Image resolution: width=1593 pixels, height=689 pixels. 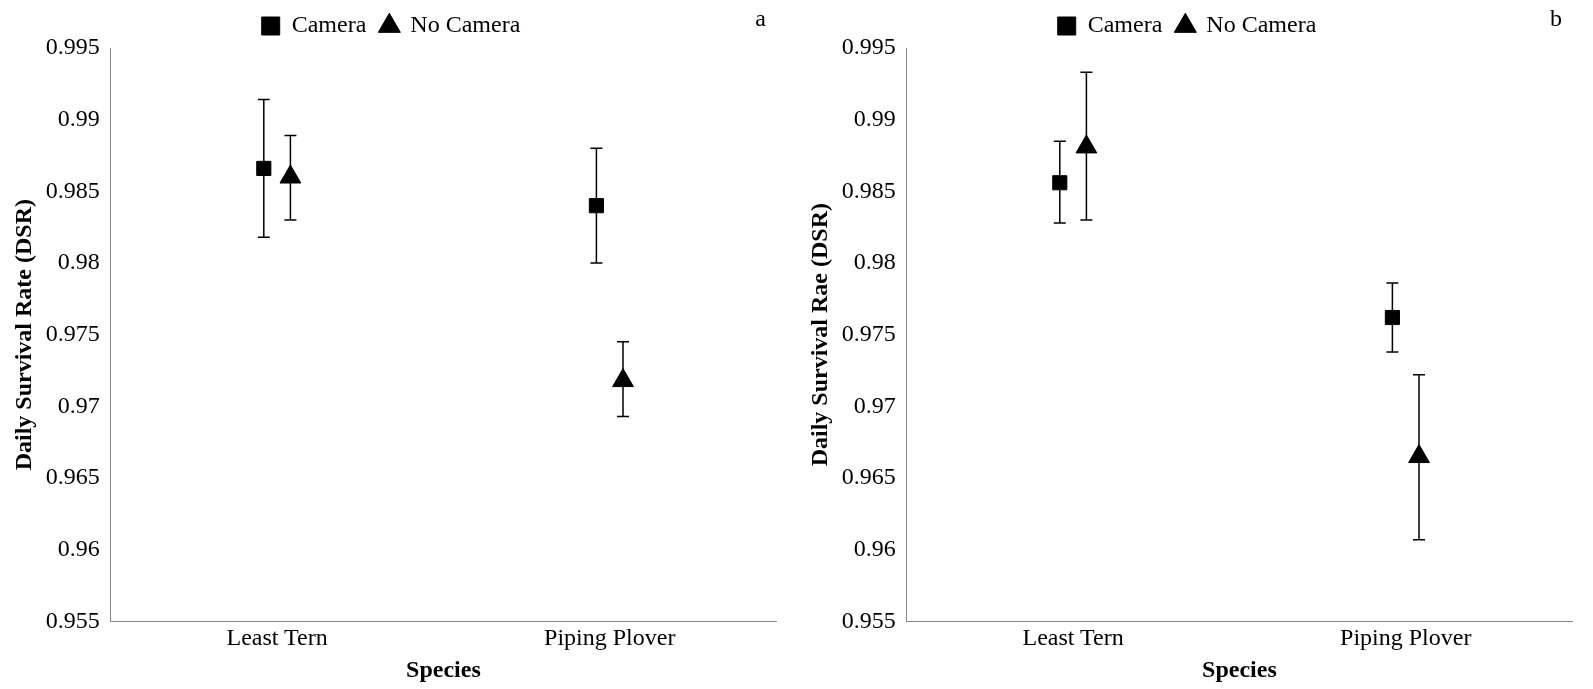 I want to click on y-axis-title: Daily Survival Rae (DSR), so click(x=818, y=335).